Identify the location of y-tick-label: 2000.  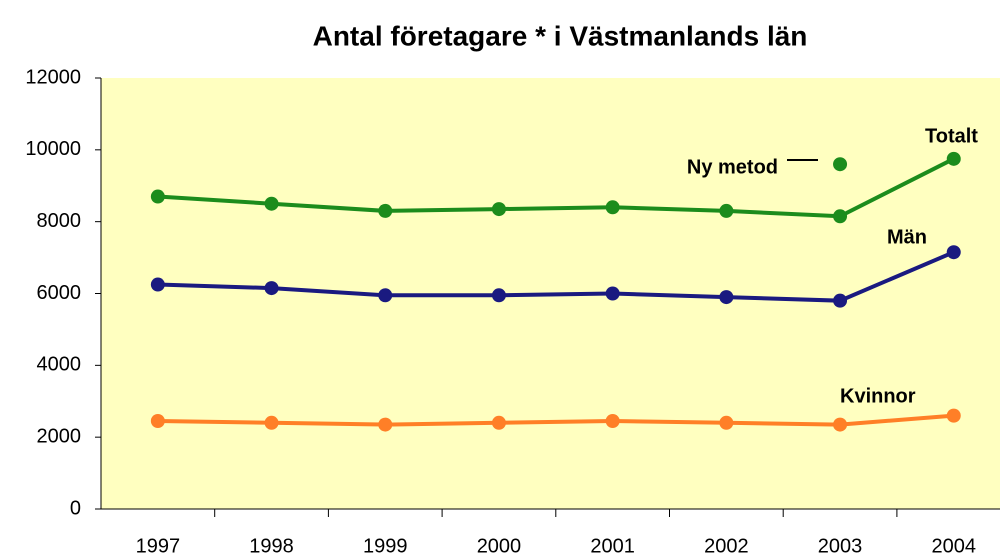
(59, 436).